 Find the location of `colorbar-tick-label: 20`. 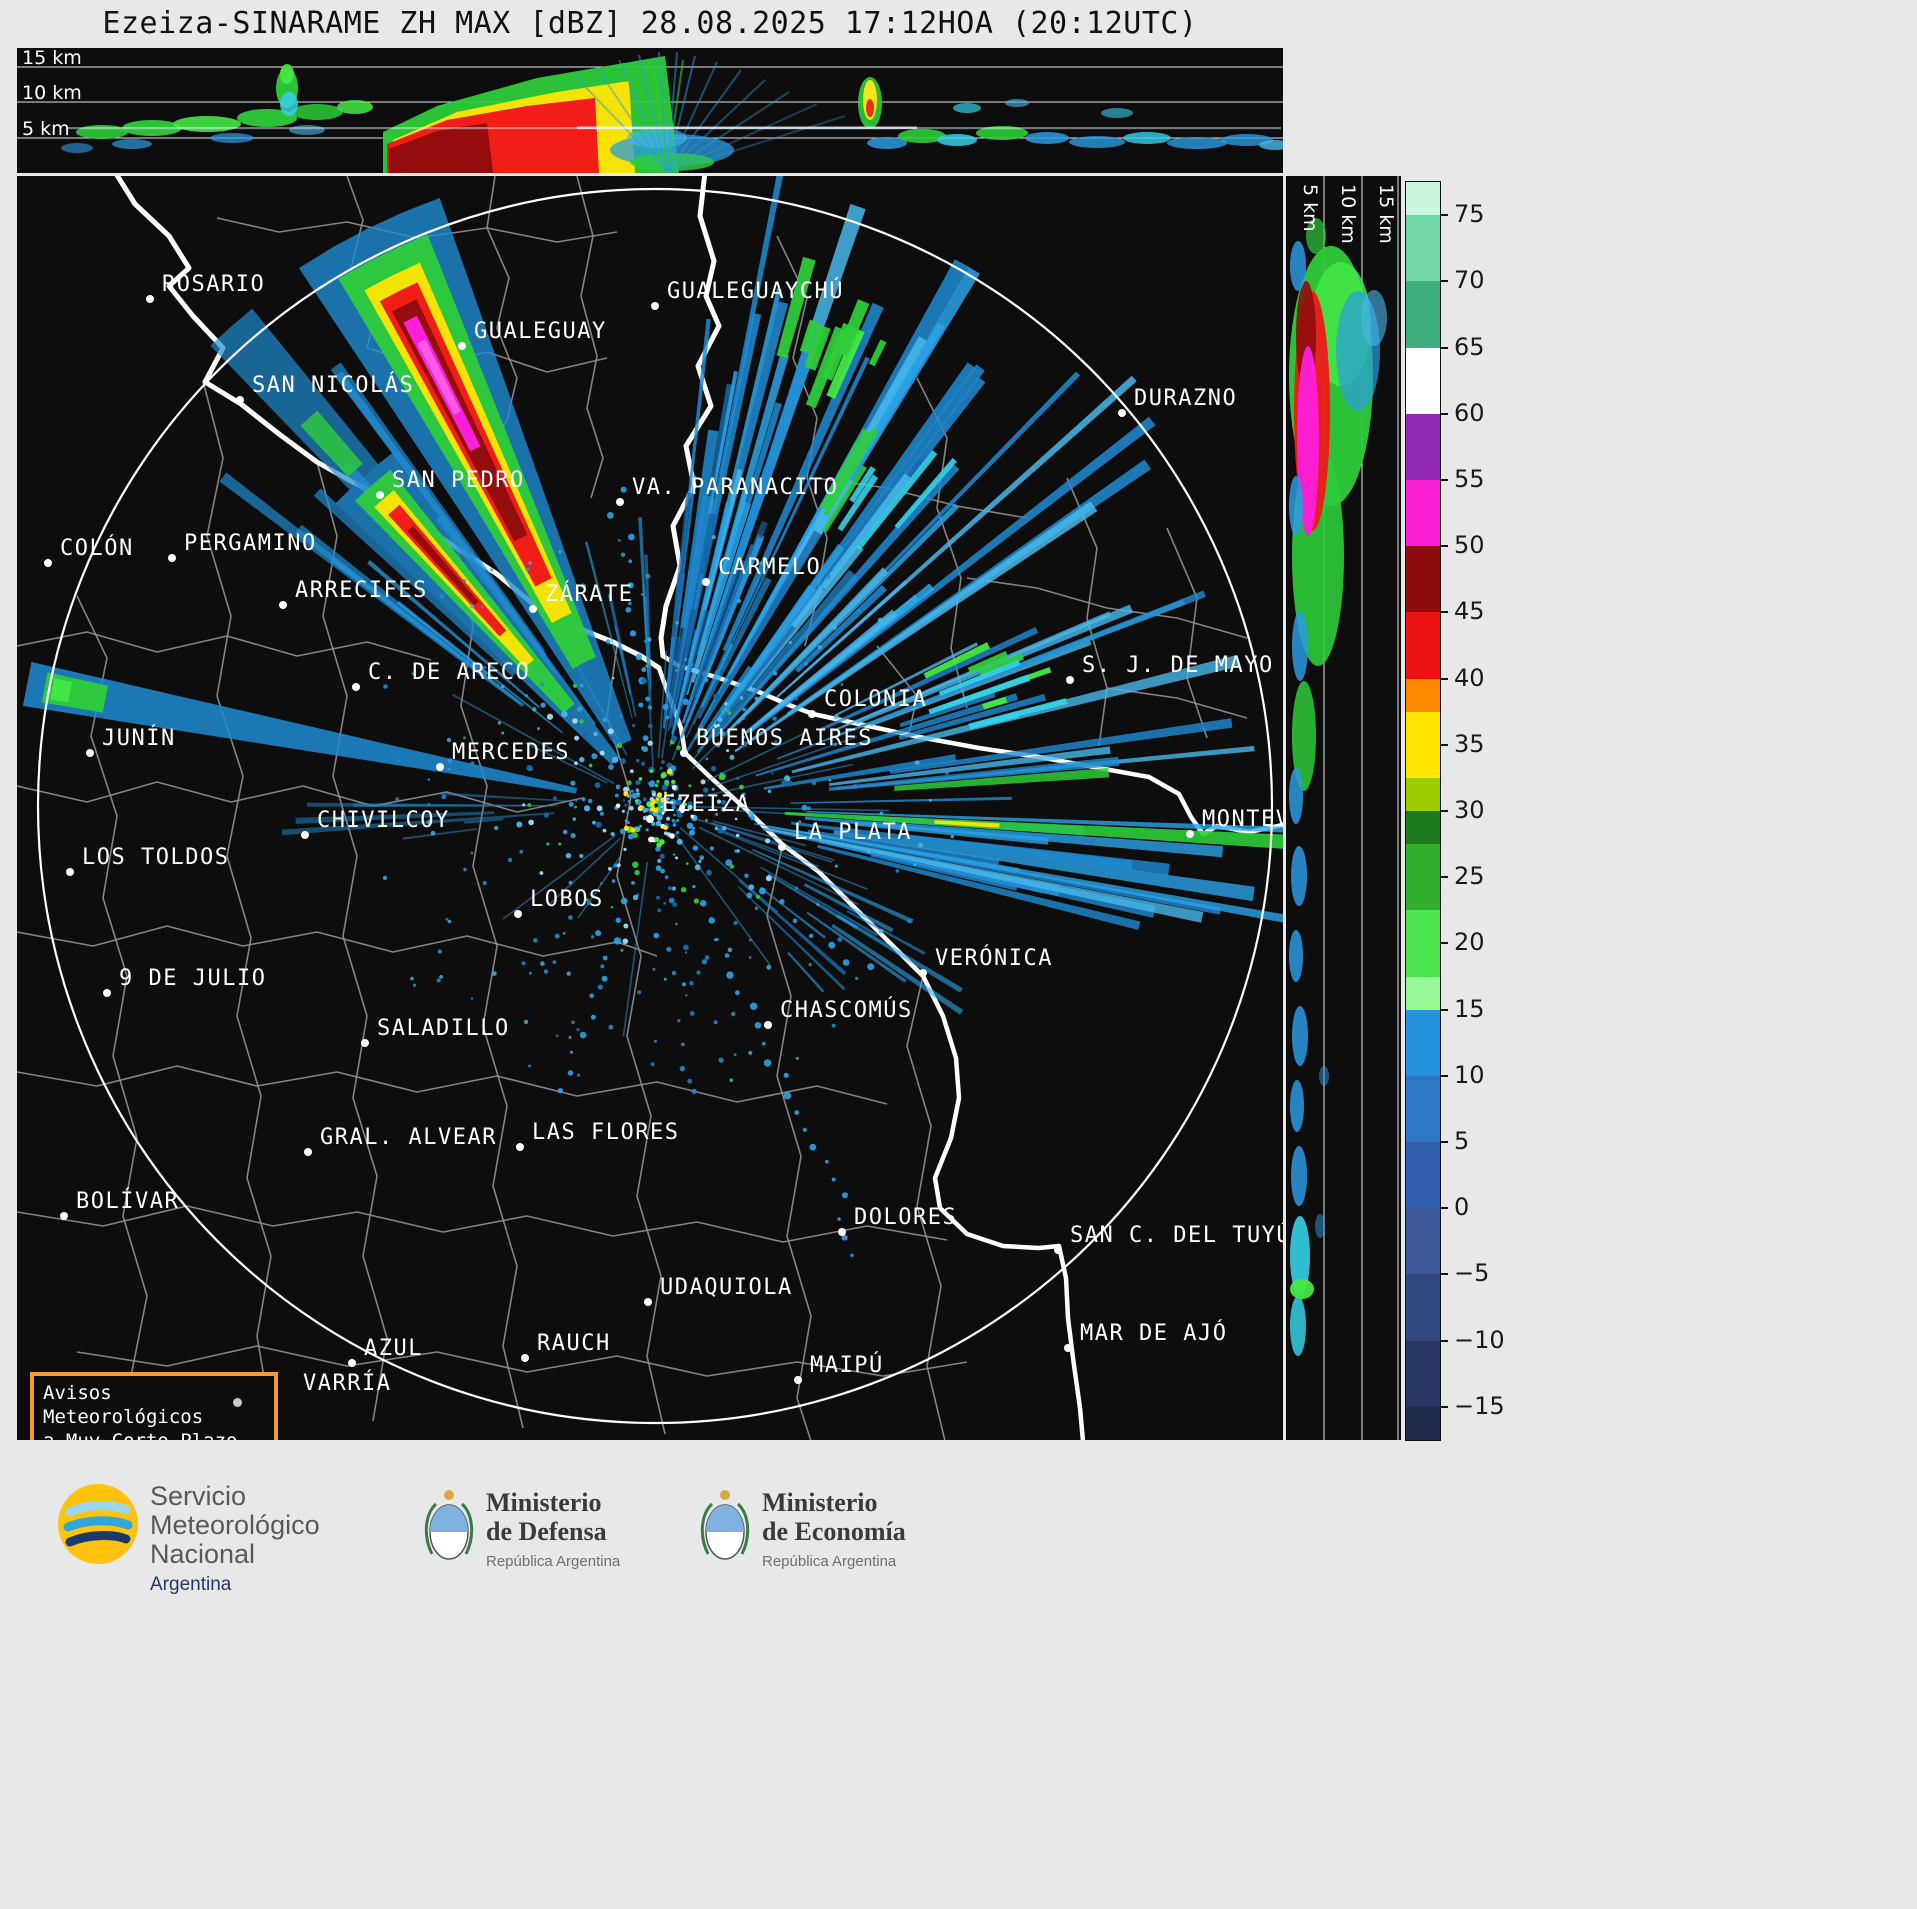

colorbar-tick-label: 20 is located at coordinates (1469, 942).